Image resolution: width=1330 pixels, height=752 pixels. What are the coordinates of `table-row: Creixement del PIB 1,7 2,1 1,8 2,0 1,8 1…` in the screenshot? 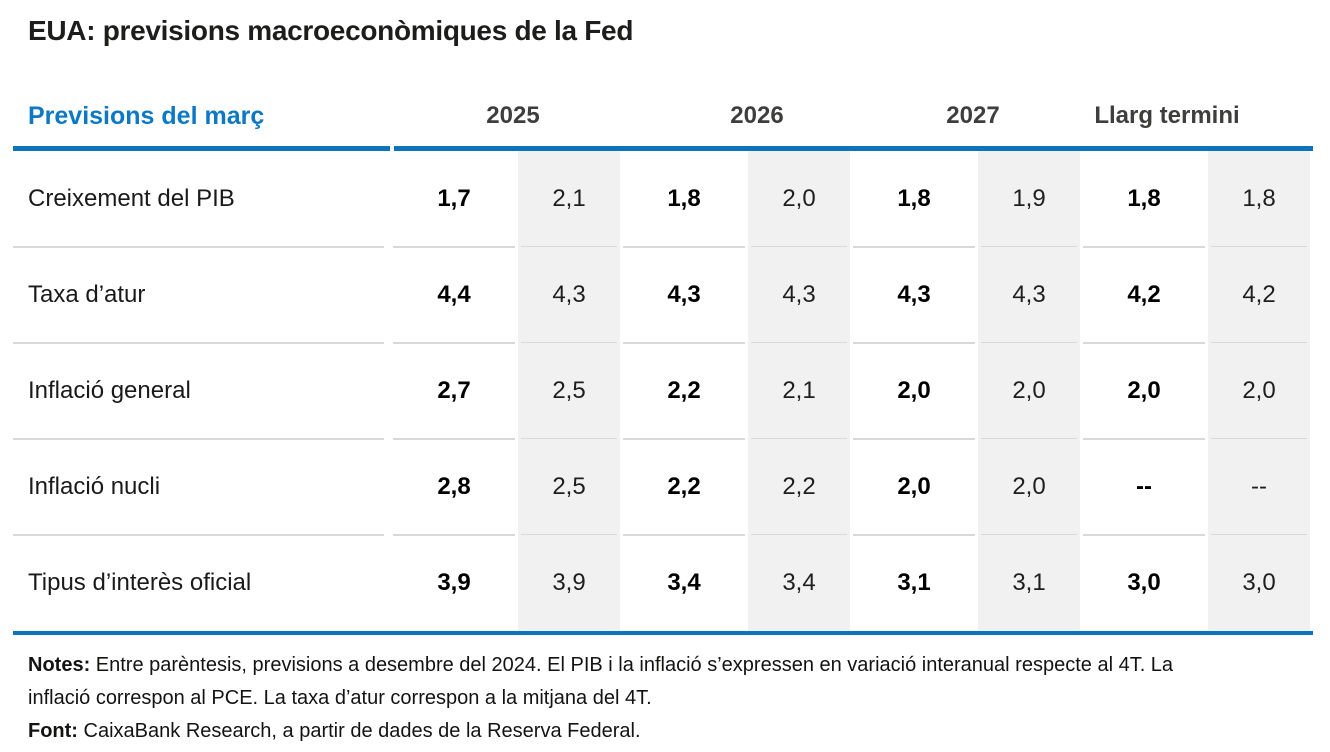 It's located at (663, 199).